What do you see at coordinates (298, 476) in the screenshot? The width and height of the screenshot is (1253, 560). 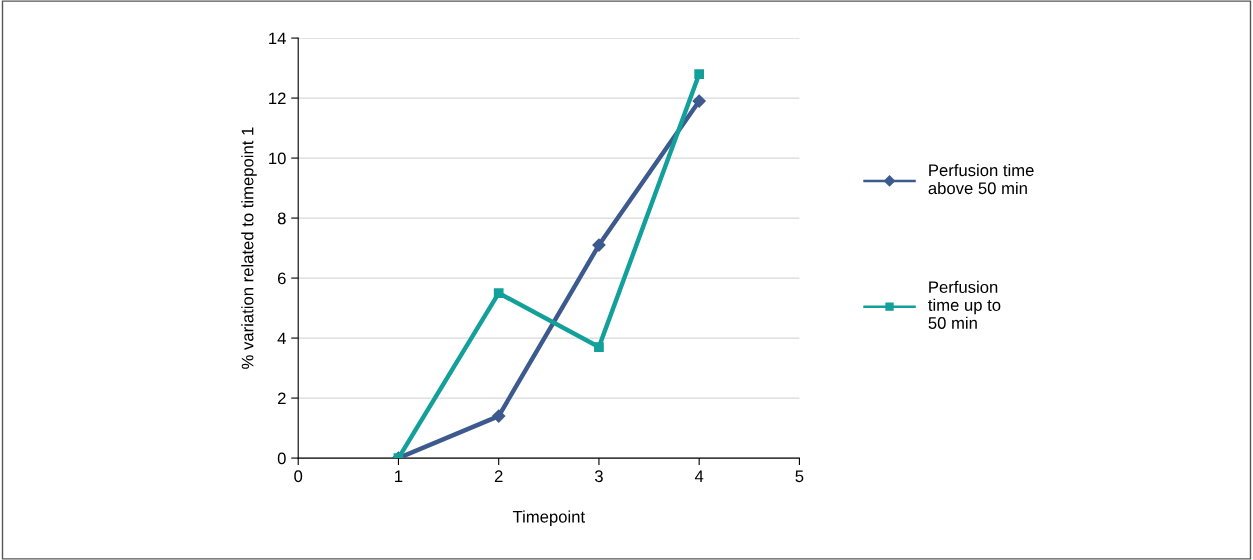 I see `x-tick-label: 0` at bounding box center [298, 476].